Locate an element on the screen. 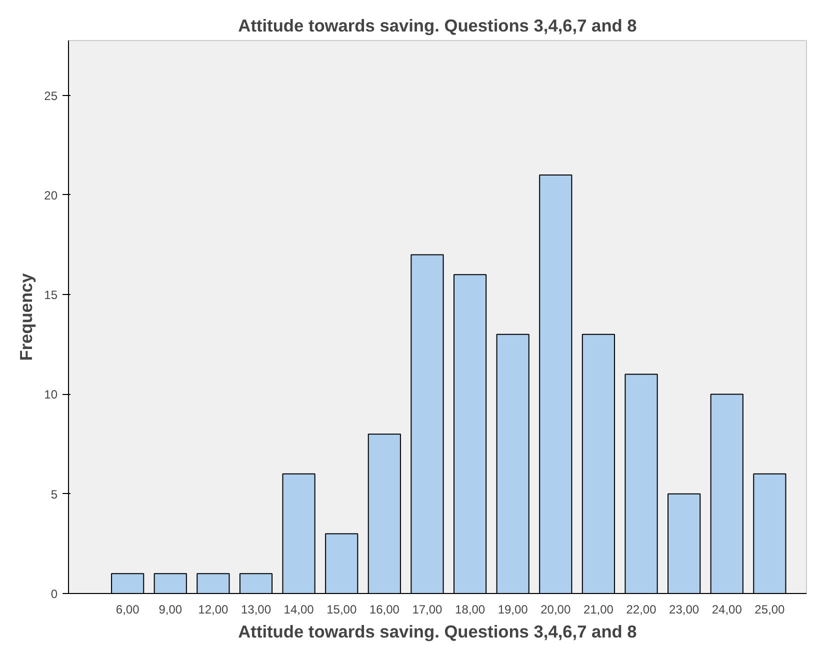  y-tick-label: 5 is located at coordinates (54, 494).